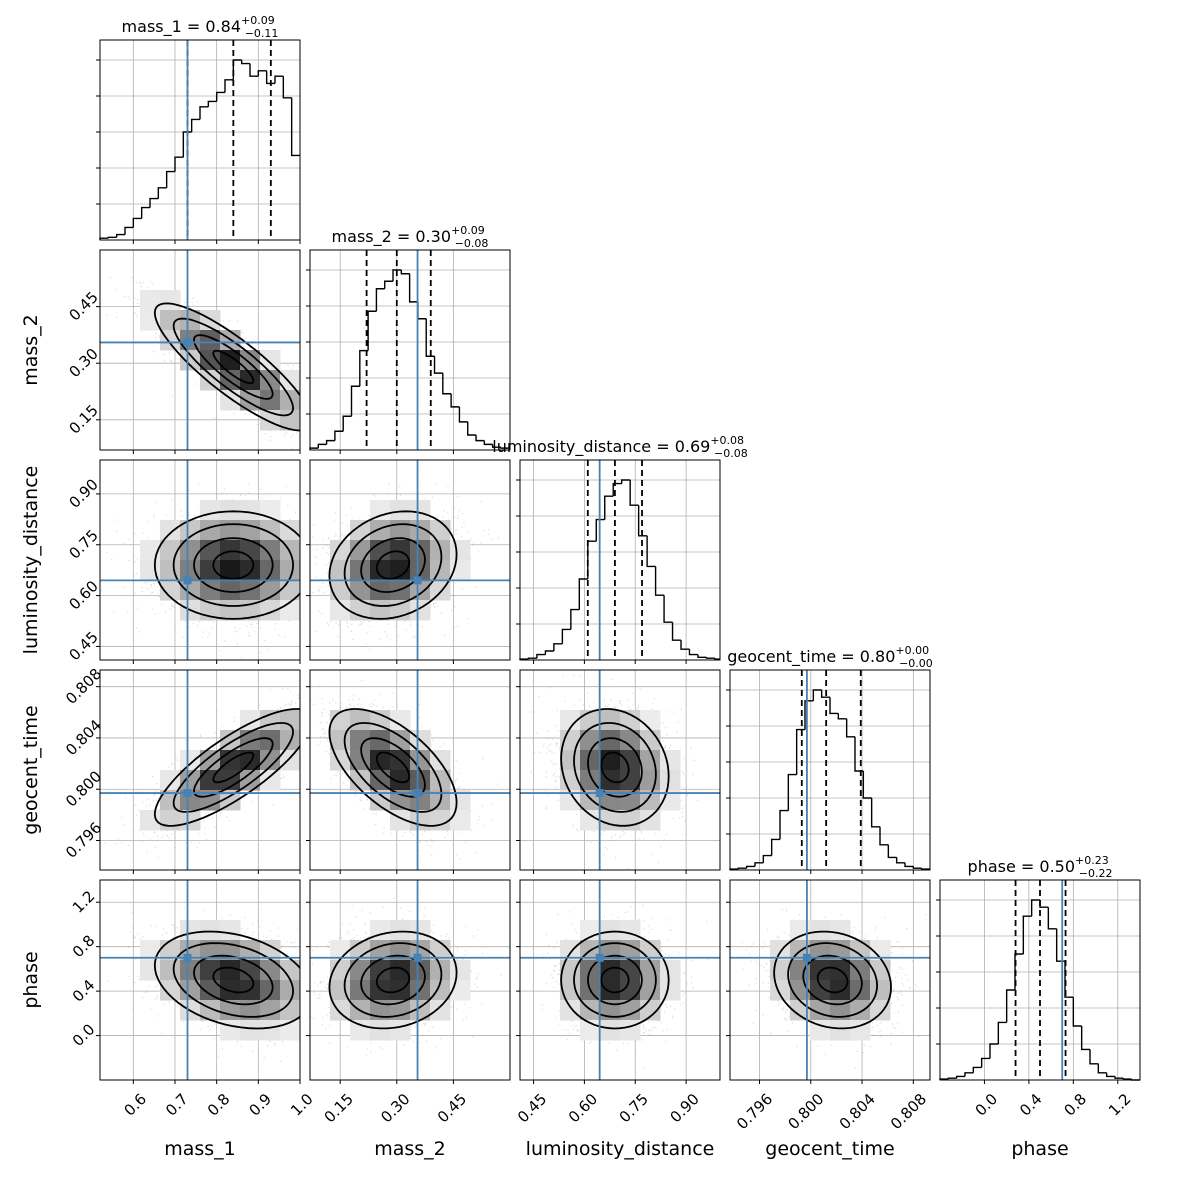 This screenshot has height=1180, width=1180. Describe the element at coordinates (339, 1108) in the screenshot. I see `p2d-4-1-xtick-label-0: 0.15` at that location.